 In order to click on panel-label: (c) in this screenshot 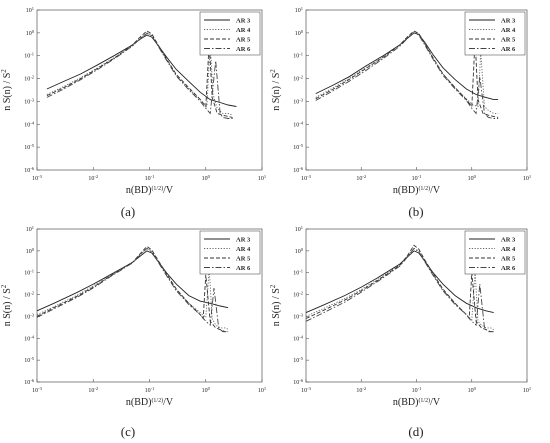, I will do `click(128, 431)`.